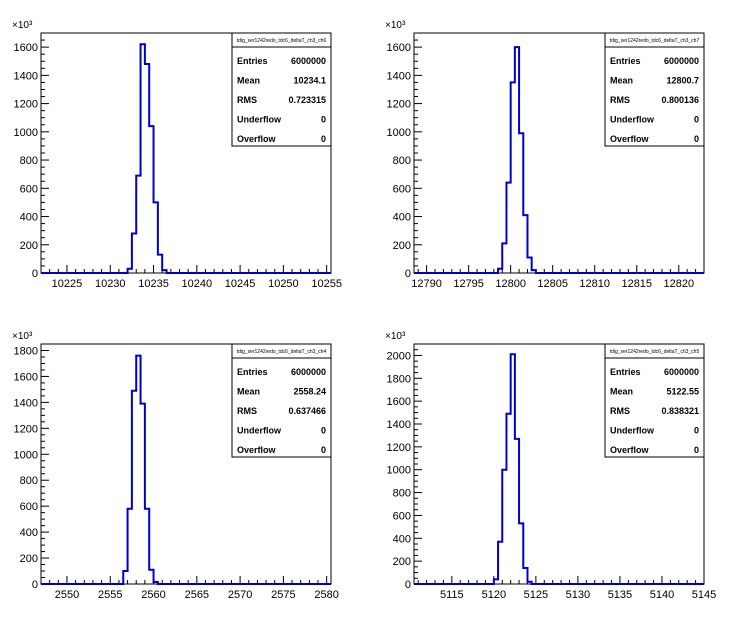 The image size is (746, 622). Describe the element at coordinates (399, 356) in the screenshot. I see `y-tick-label: 2000` at that location.